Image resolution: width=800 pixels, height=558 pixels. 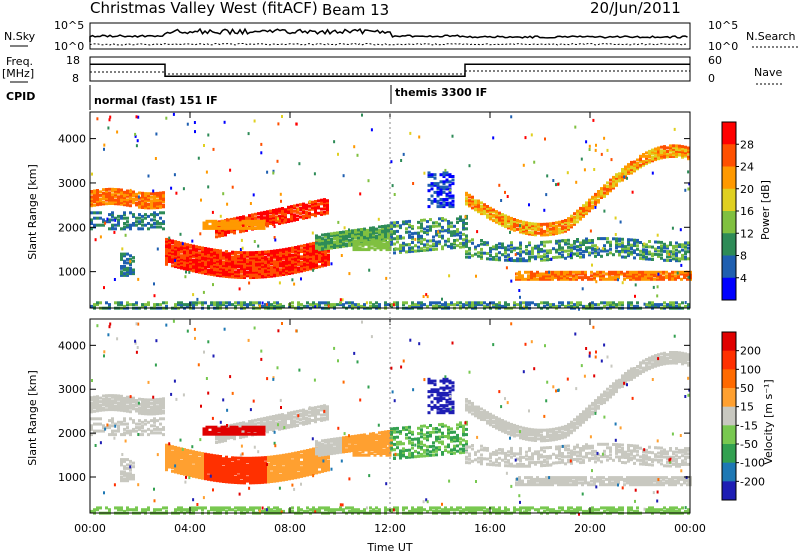 I want to click on nsky-label: N.Sky, so click(x=20, y=36).